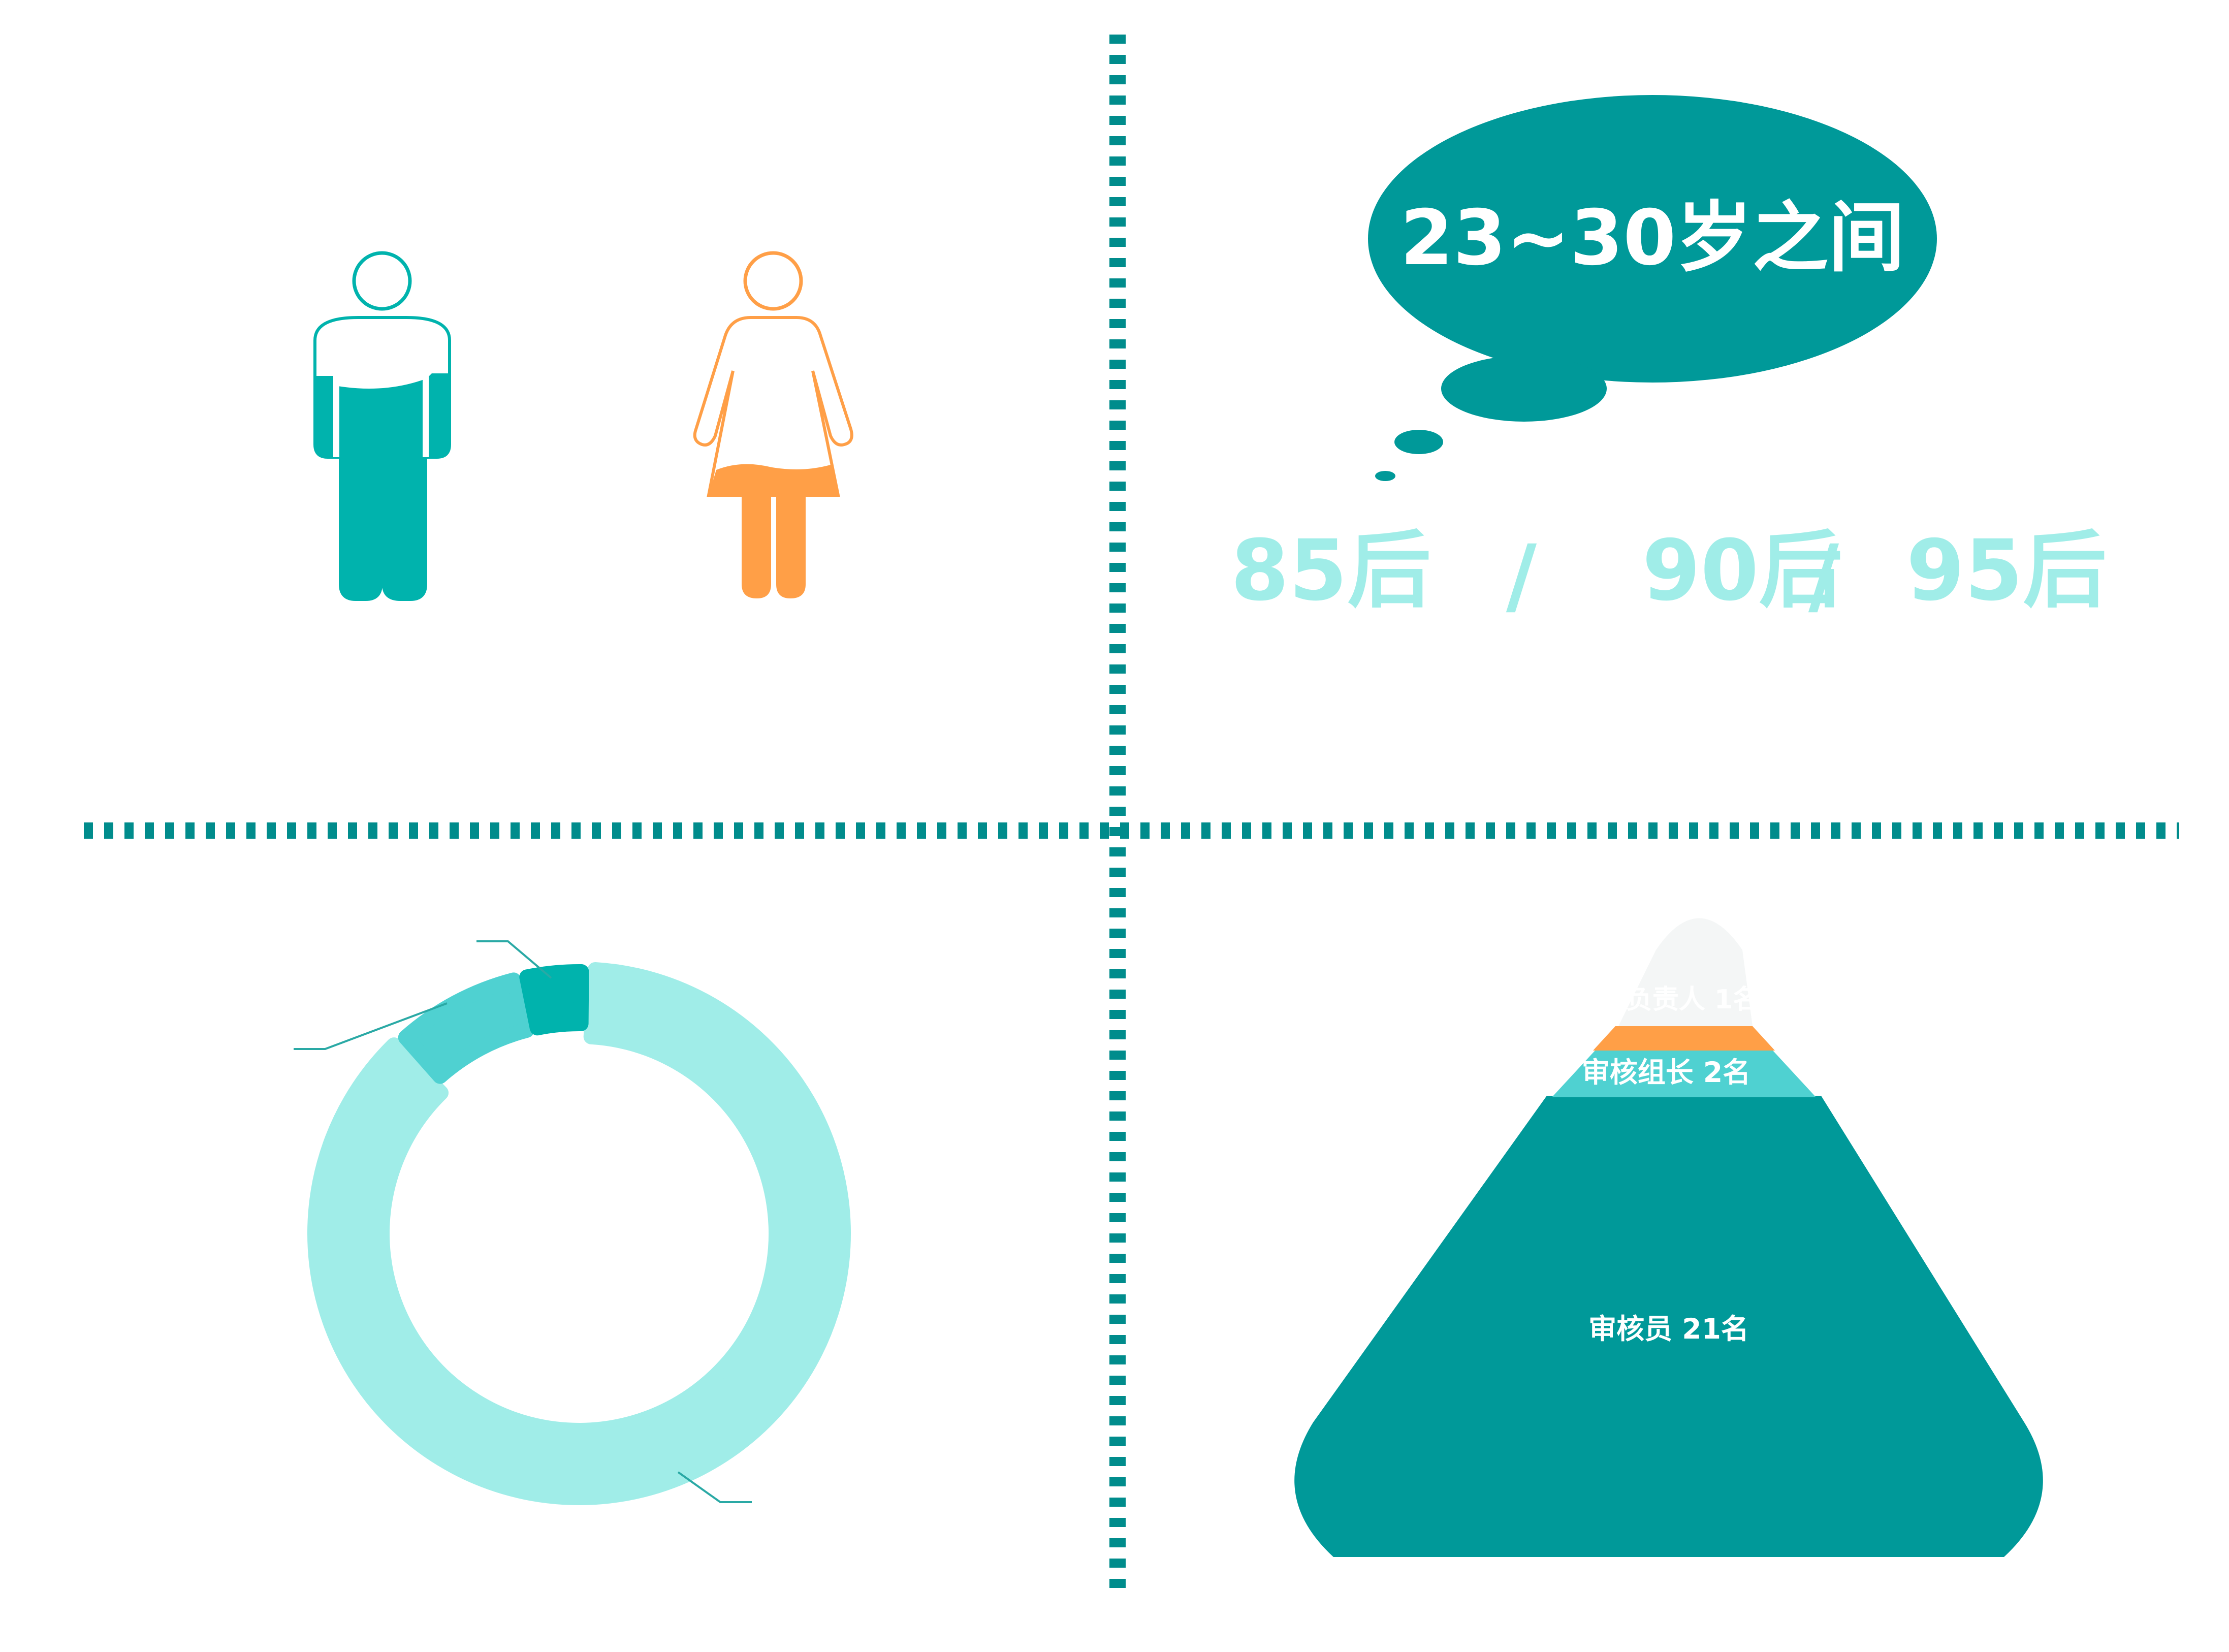  I want to click on pyramid-label-staff: 审核员 21名, so click(1668, 1329).